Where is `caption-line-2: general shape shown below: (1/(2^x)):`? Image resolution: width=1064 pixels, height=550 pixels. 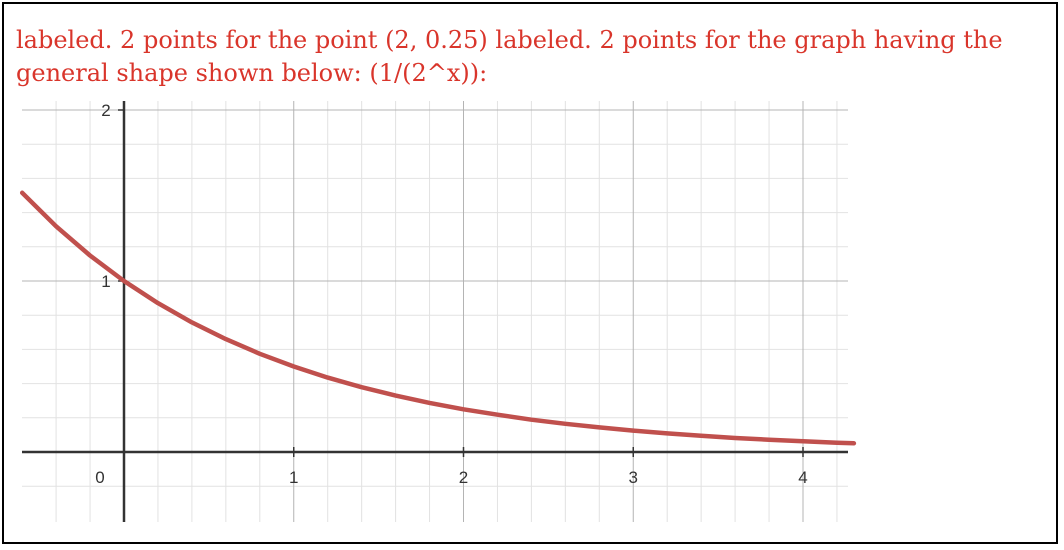 caption-line-2: general shape shown below: (1/(2^x)): is located at coordinates (252, 73).